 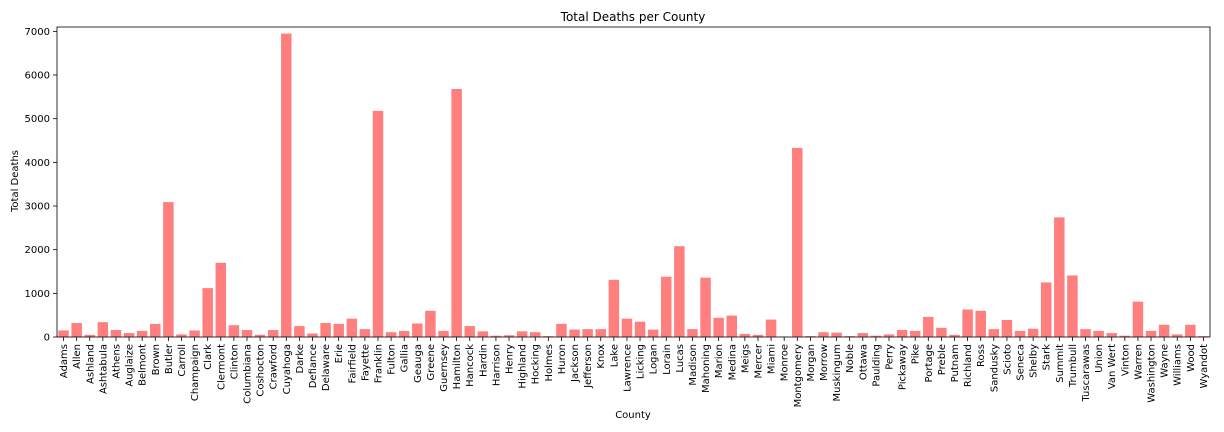 I want to click on x-tick-label: Washington, so click(x=1152, y=373).